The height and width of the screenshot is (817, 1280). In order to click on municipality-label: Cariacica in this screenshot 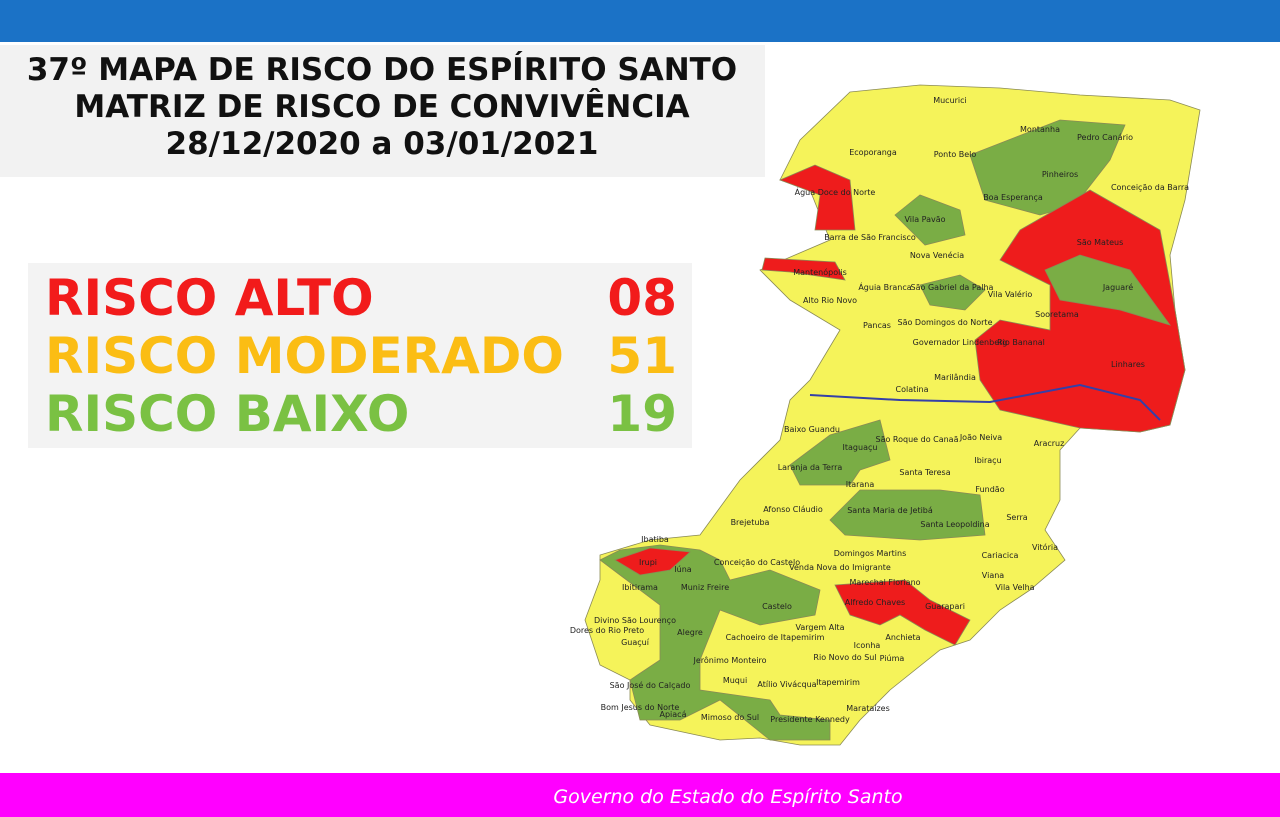, I will do `click(1000, 555)`.